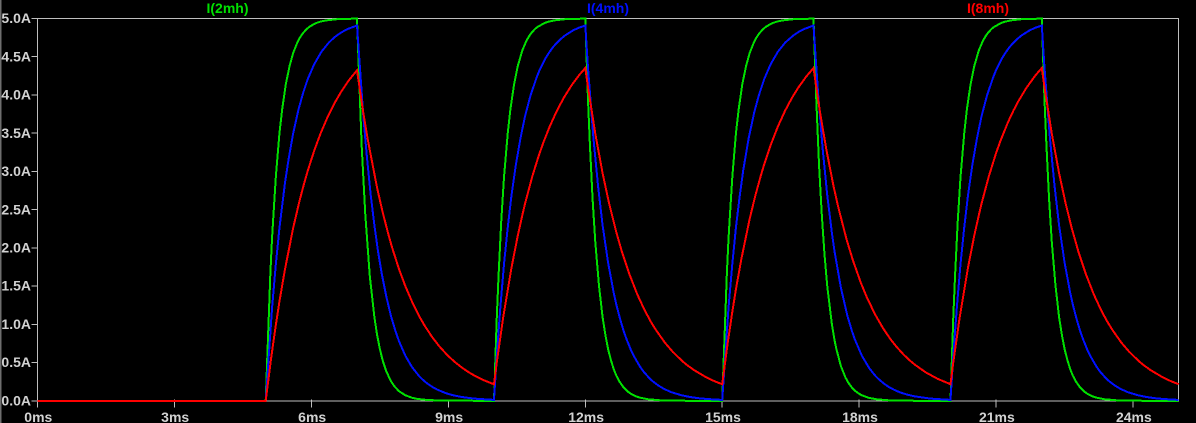 This screenshot has height=423, width=1196. I want to click on svg-text: 3.0A, so click(16, 171).